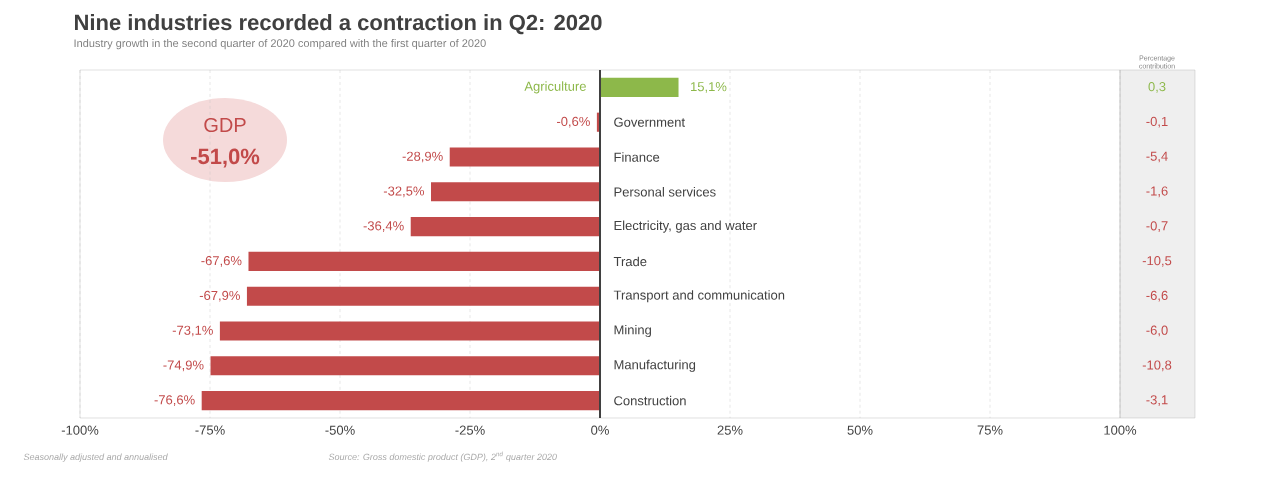  What do you see at coordinates (655, 365) in the screenshot?
I see `y-tick-label: Manufacturing` at bounding box center [655, 365].